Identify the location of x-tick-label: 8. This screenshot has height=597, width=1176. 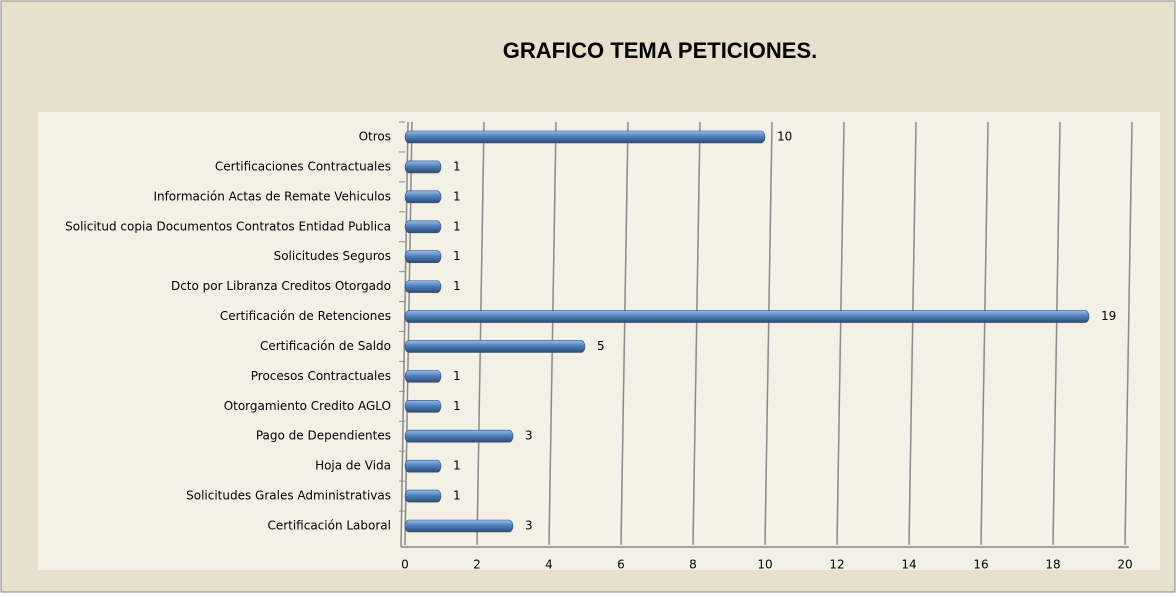
(693, 565).